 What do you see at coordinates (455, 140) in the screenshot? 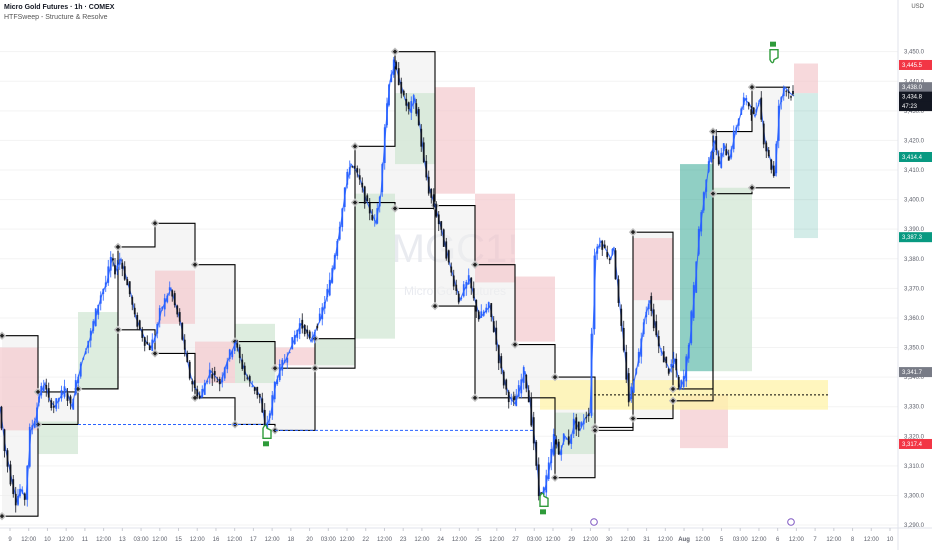
I see `zone-bear` at bounding box center [455, 140].